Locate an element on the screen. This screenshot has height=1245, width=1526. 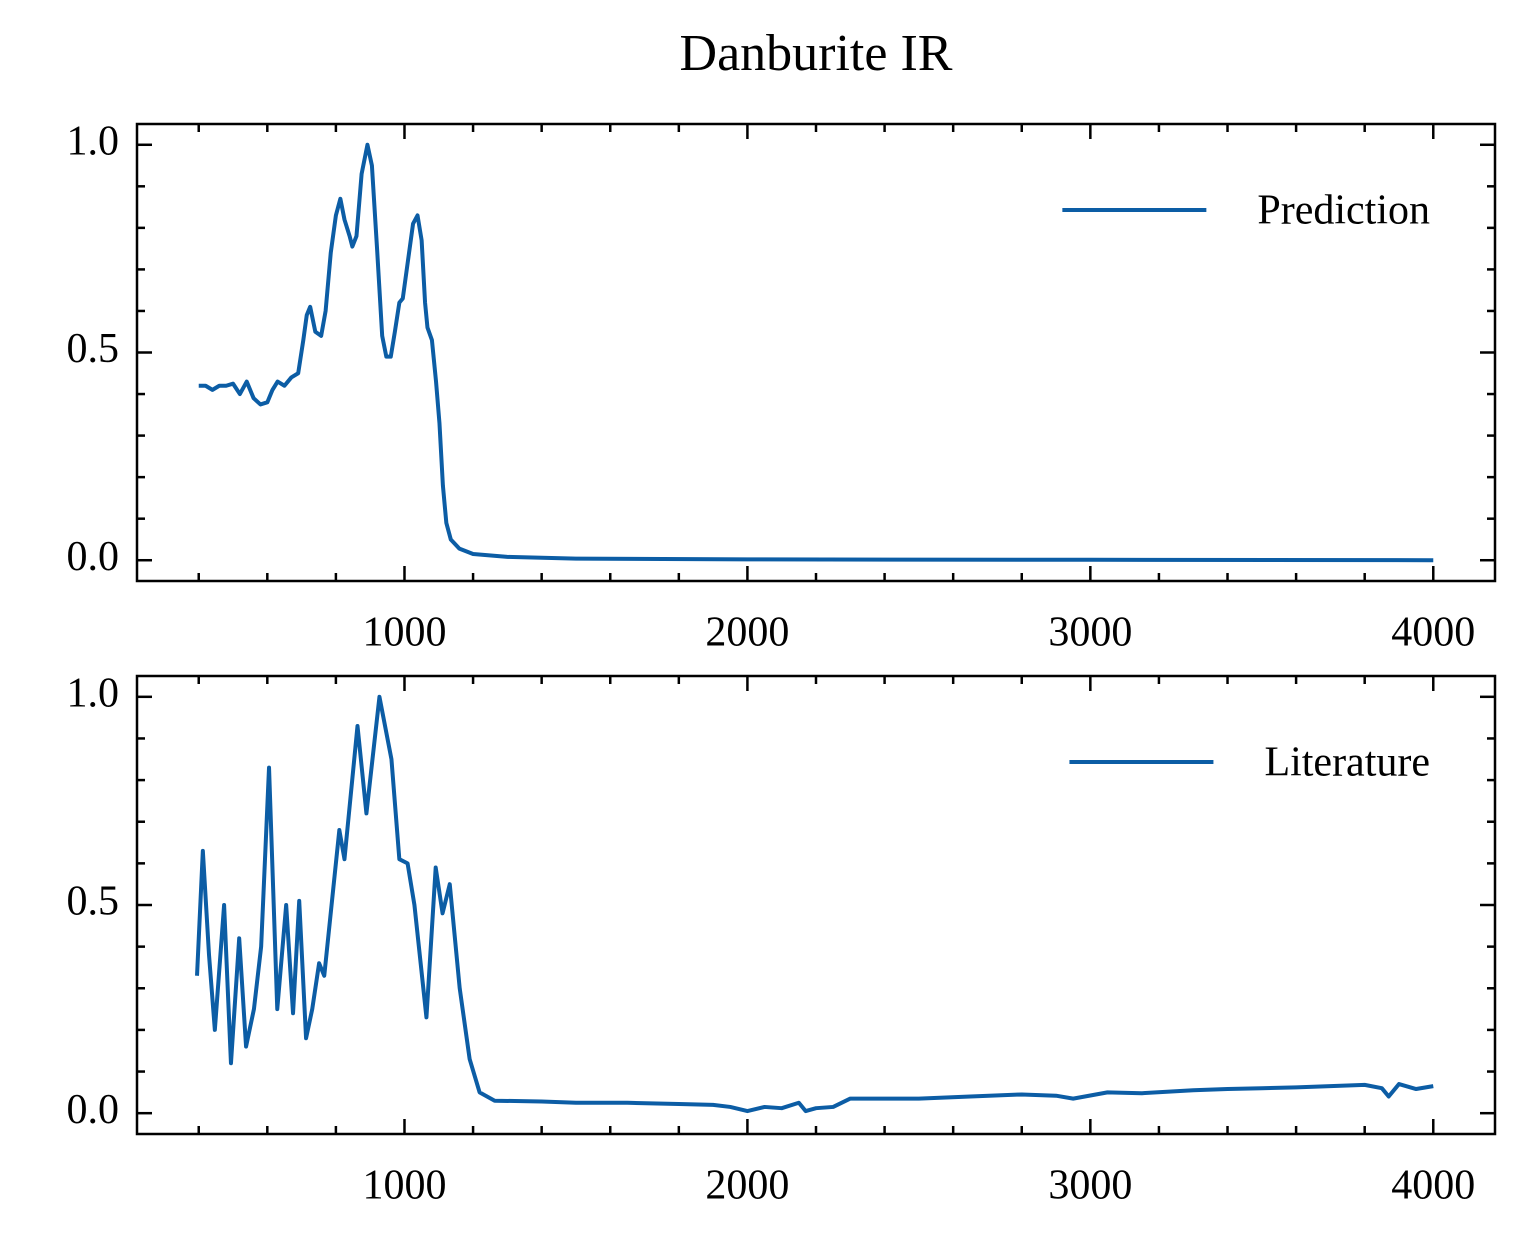
legend-label: Prediction is located at coordinates (1343, 211).